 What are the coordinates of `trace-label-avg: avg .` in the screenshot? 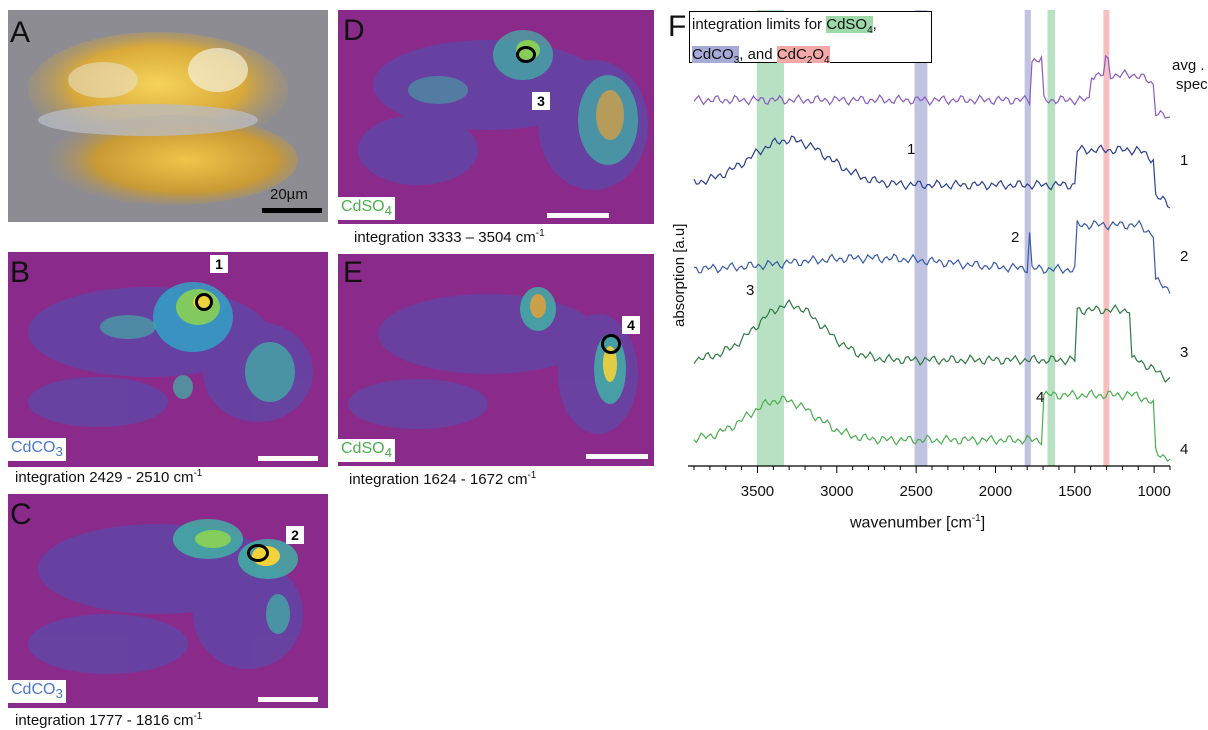 It's located at (1188, 65).